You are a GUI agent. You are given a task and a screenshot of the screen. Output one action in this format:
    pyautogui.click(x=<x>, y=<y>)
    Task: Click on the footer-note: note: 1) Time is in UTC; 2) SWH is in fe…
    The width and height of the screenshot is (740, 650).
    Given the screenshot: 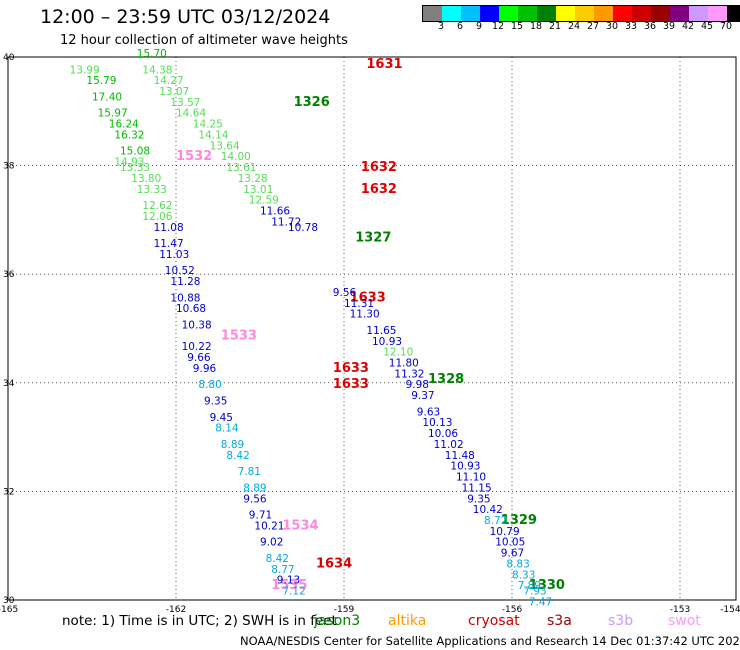 What is the action you would take?
    pyautogui.click(x=199, y=621)
    